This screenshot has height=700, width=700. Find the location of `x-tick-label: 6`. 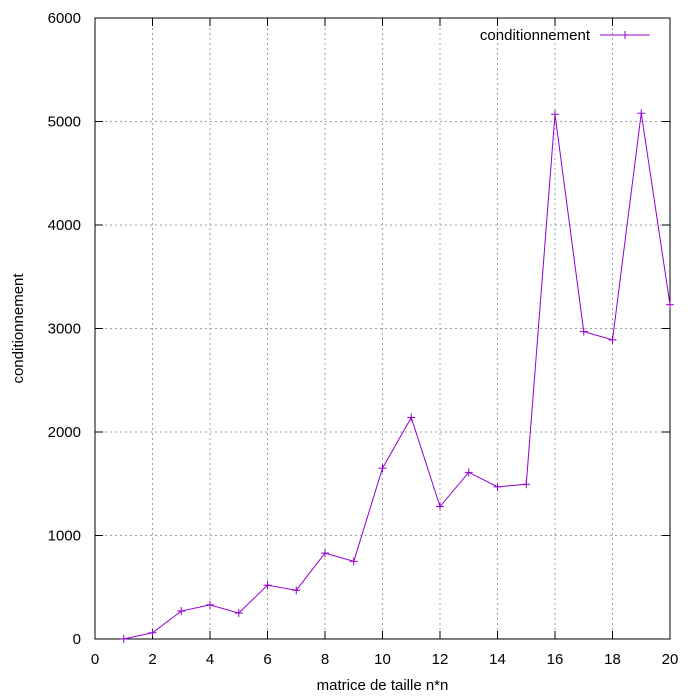

x-tick-label: 6 is located at coordinates (267, 659).